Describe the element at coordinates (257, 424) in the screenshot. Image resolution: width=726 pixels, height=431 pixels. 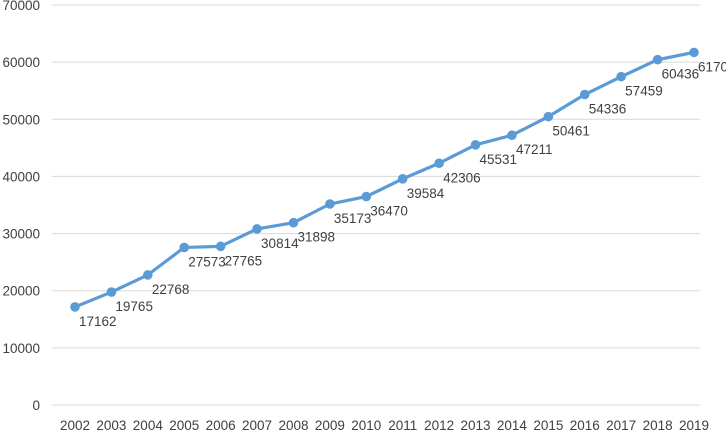
I see `x-tick-label: 2007` at that location.